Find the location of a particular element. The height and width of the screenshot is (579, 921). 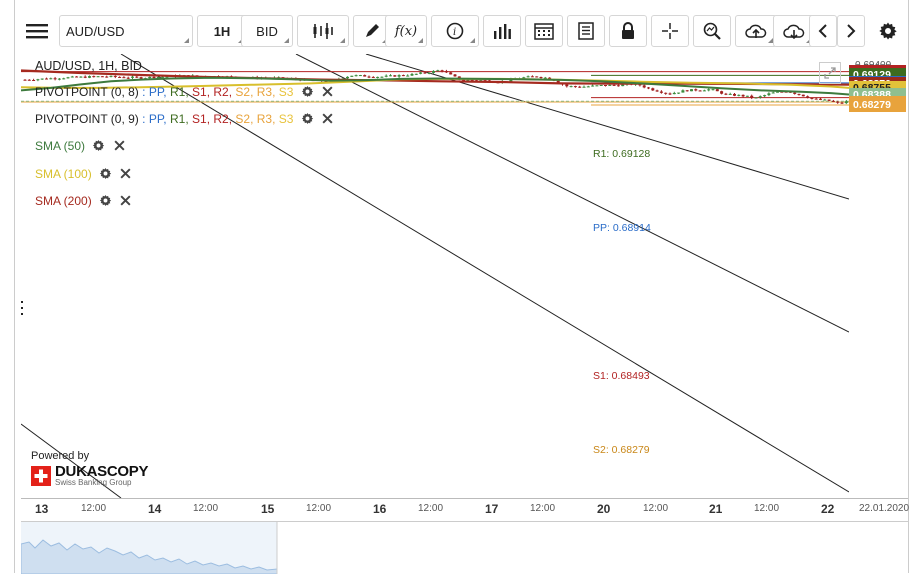

fullscreen-button is located at coordinates (830, 73).